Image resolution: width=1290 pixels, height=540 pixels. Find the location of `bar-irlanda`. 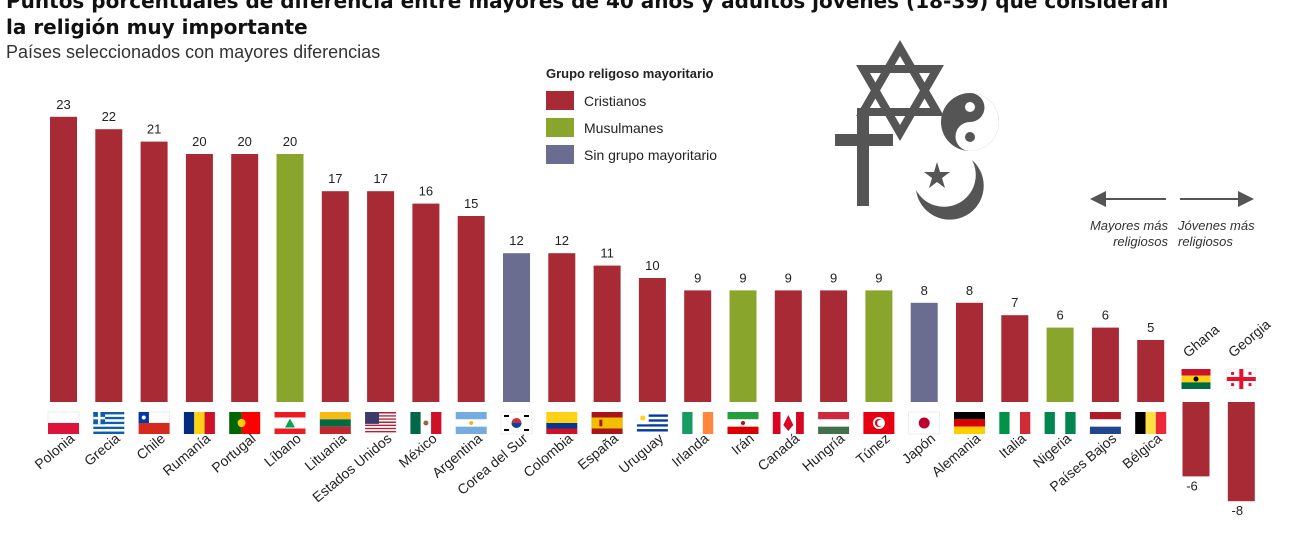

bar-irlanda is located at coordinates (698, 346).